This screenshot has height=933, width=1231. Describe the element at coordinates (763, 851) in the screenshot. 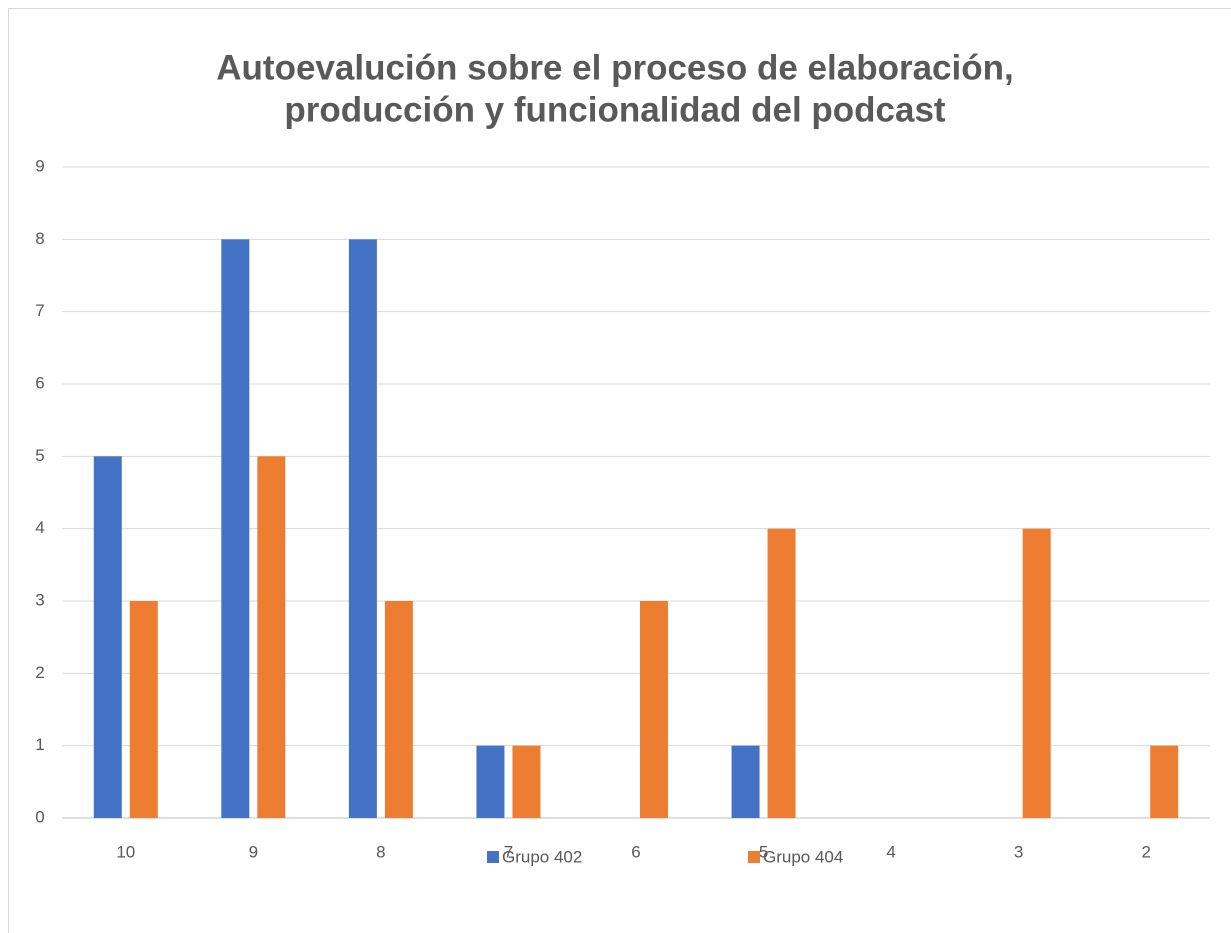

I see `x-tick-label: 5` at that location.